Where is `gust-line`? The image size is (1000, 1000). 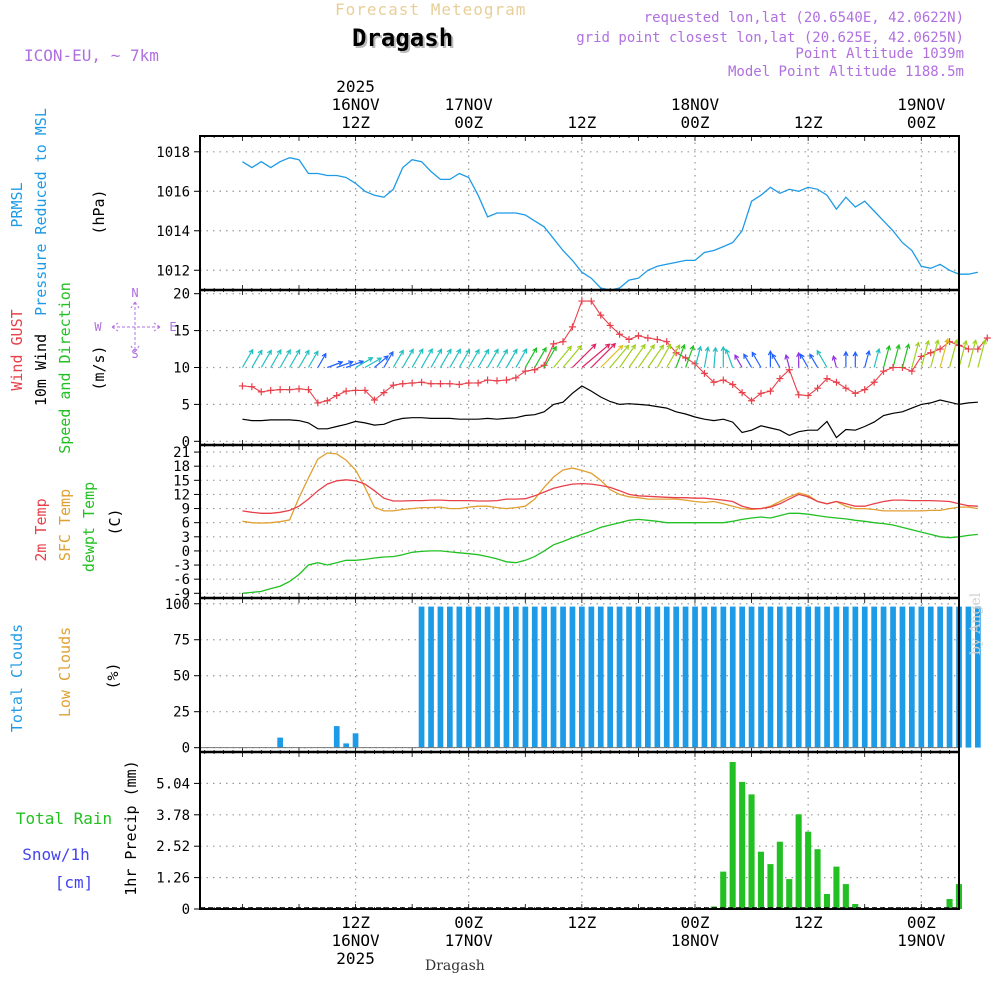 gust-line is located at coordinates (615, 352).